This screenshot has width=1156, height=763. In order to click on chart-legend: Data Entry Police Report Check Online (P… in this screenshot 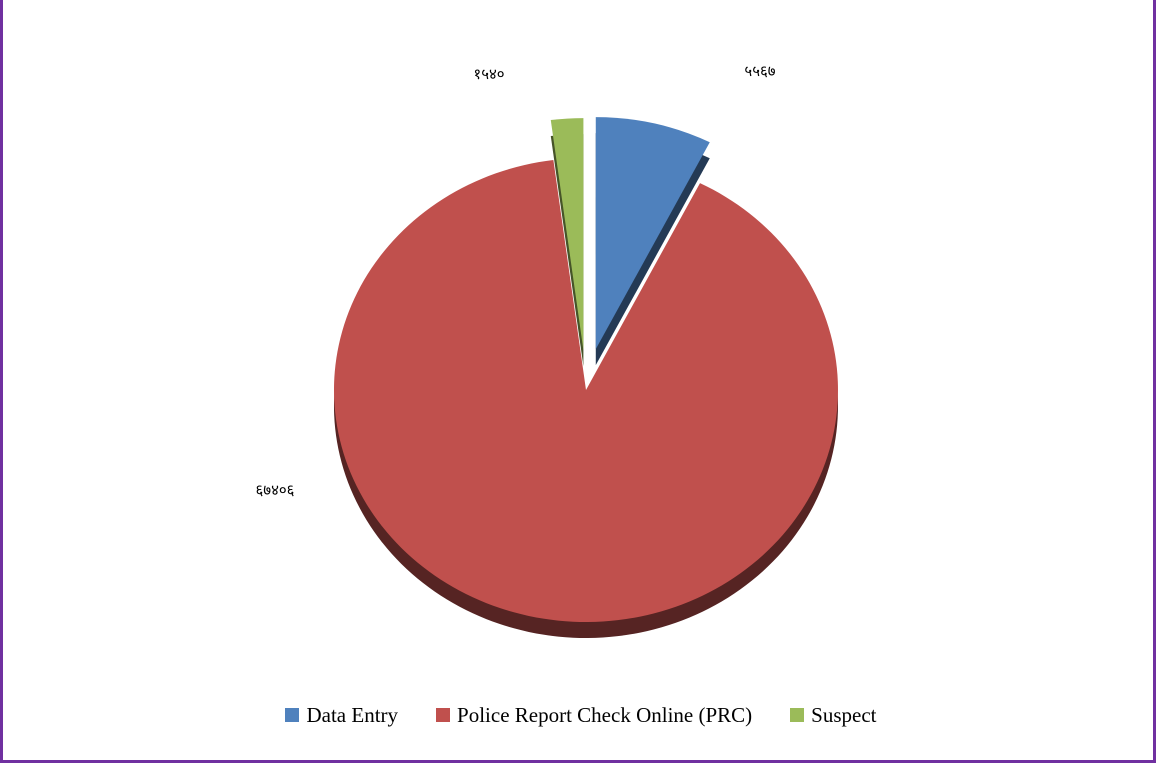, I will do `click(579, 715)`.